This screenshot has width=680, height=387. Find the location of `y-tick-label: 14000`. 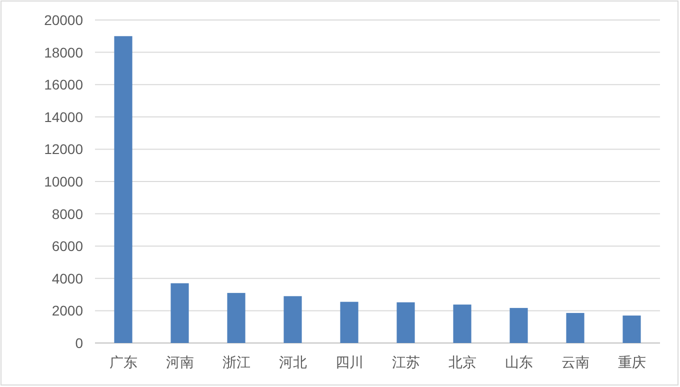

y-tick-label: 14000 is located at coordinates (64, 116).